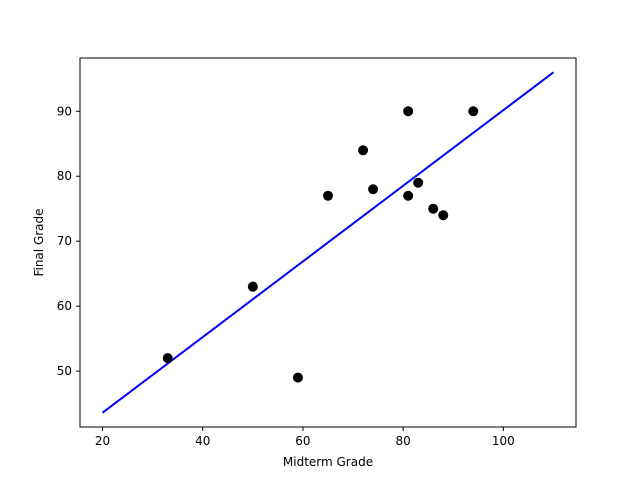  Describe the element at coordinates (403, 441) in the screenshot. I see `x-tick-label: 80` at that location.